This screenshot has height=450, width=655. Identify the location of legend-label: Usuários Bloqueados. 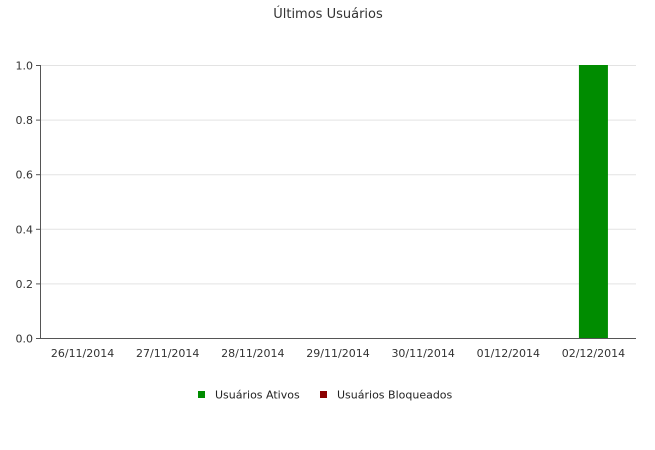
(395, 395).